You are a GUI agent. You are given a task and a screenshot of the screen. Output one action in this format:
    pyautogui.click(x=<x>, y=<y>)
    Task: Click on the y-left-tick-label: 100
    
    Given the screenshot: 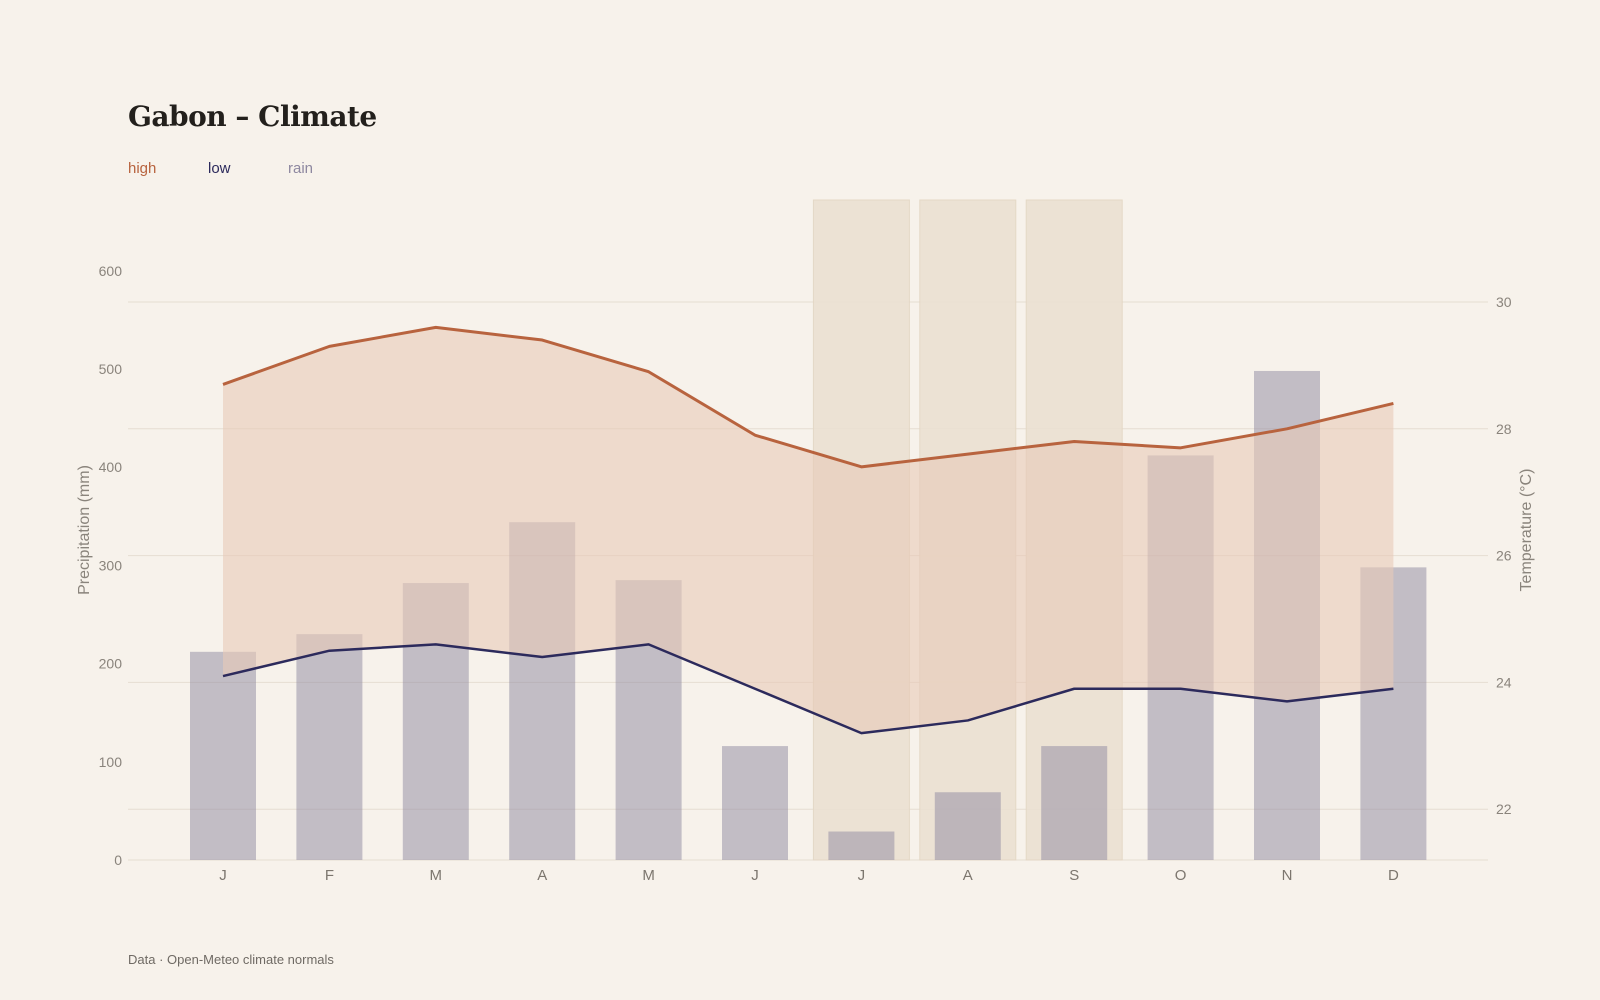 What is the action you would take?
    pyautogui.click(x=111, y=762)
    